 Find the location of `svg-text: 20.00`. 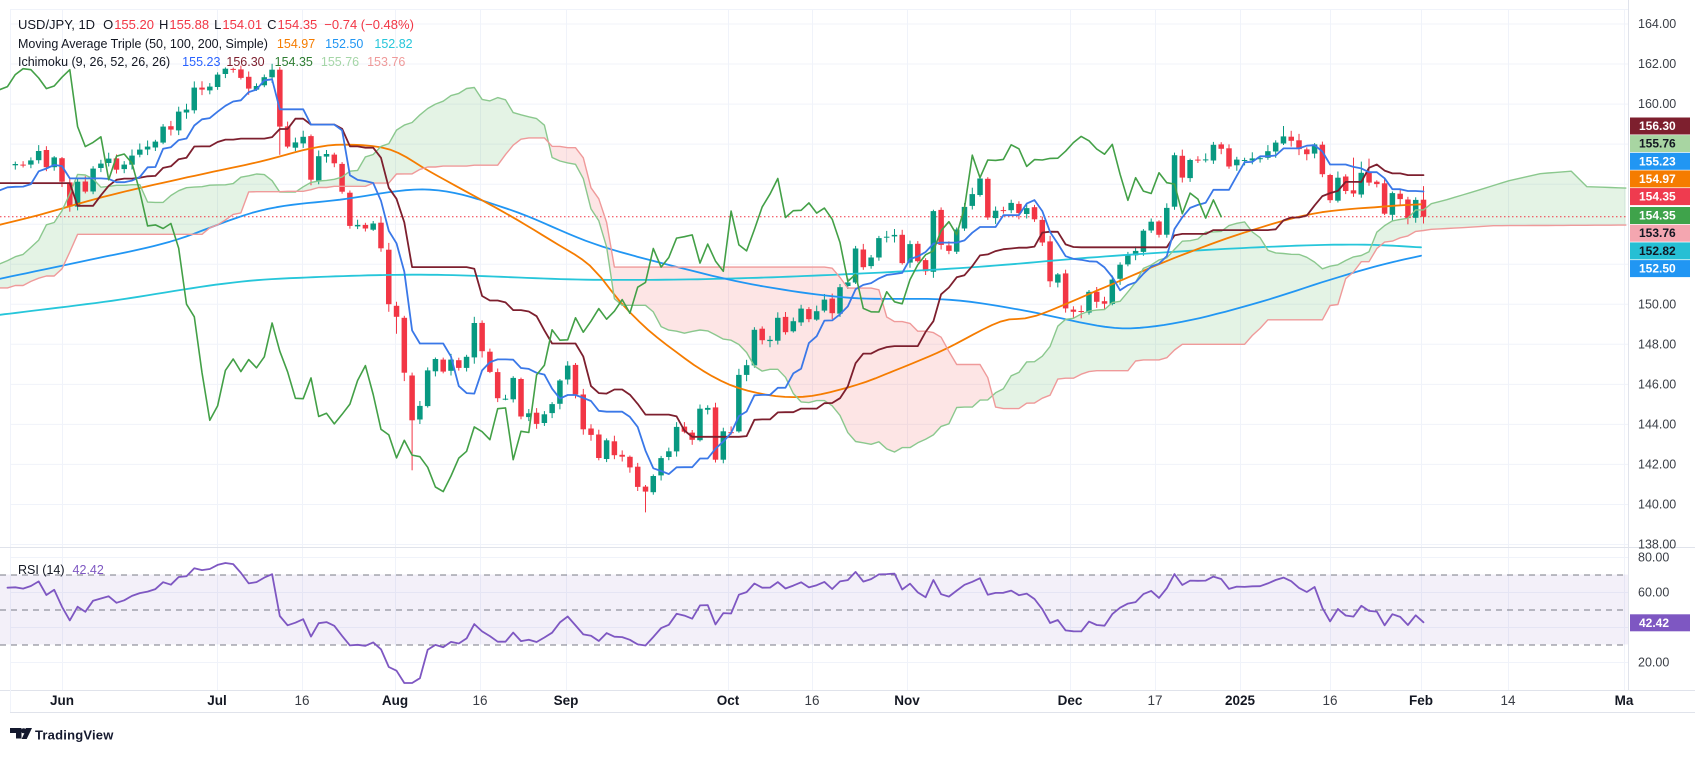

svg-text: 20.00 is located at coordinates (1653, 663).